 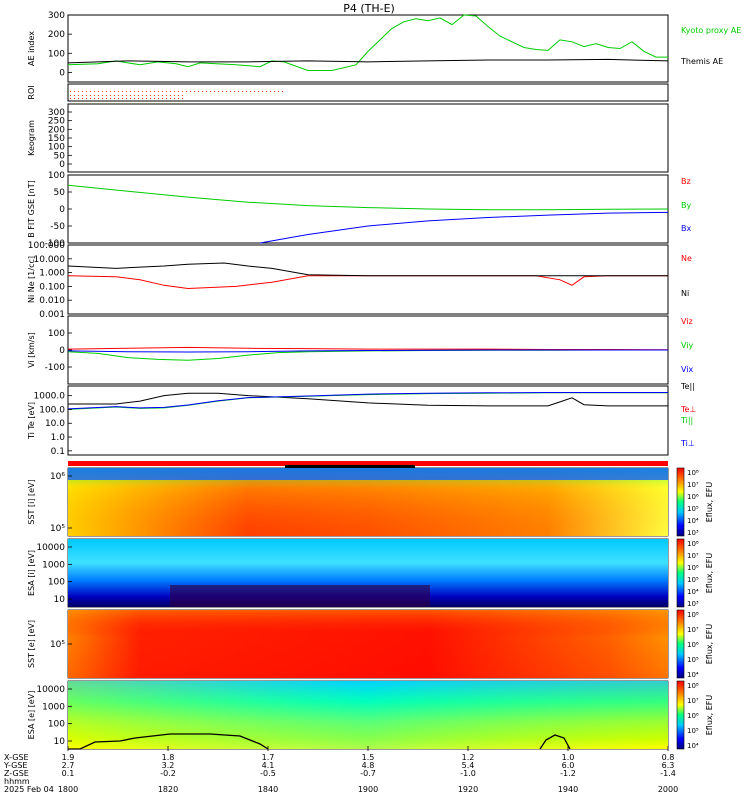 What do you see at coordinates (709, 644) in the screenshot?
I see `sst_e-colorbar-label: Eflux, EFU` at bounding box center [709, 644].